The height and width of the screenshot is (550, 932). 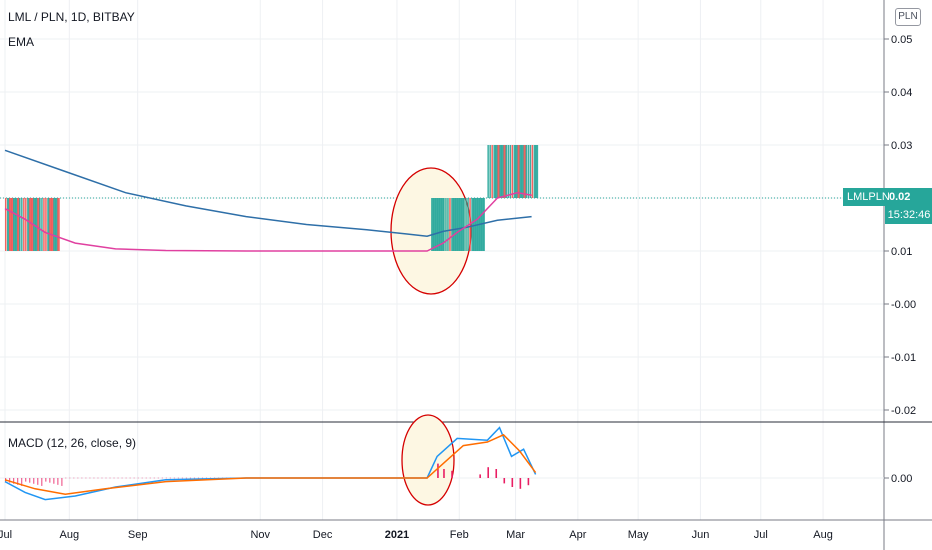 I want to click on last-price-tag: LMLPLN 0.02, so click(x=887, y=197).